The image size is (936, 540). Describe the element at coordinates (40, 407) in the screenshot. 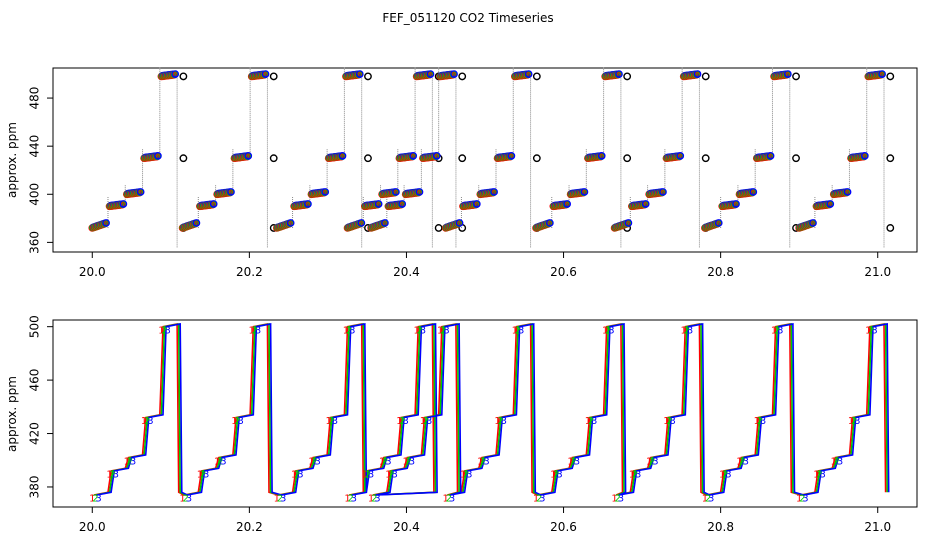

I see `bottom-y-axis: 380 420 460 500` at that location.